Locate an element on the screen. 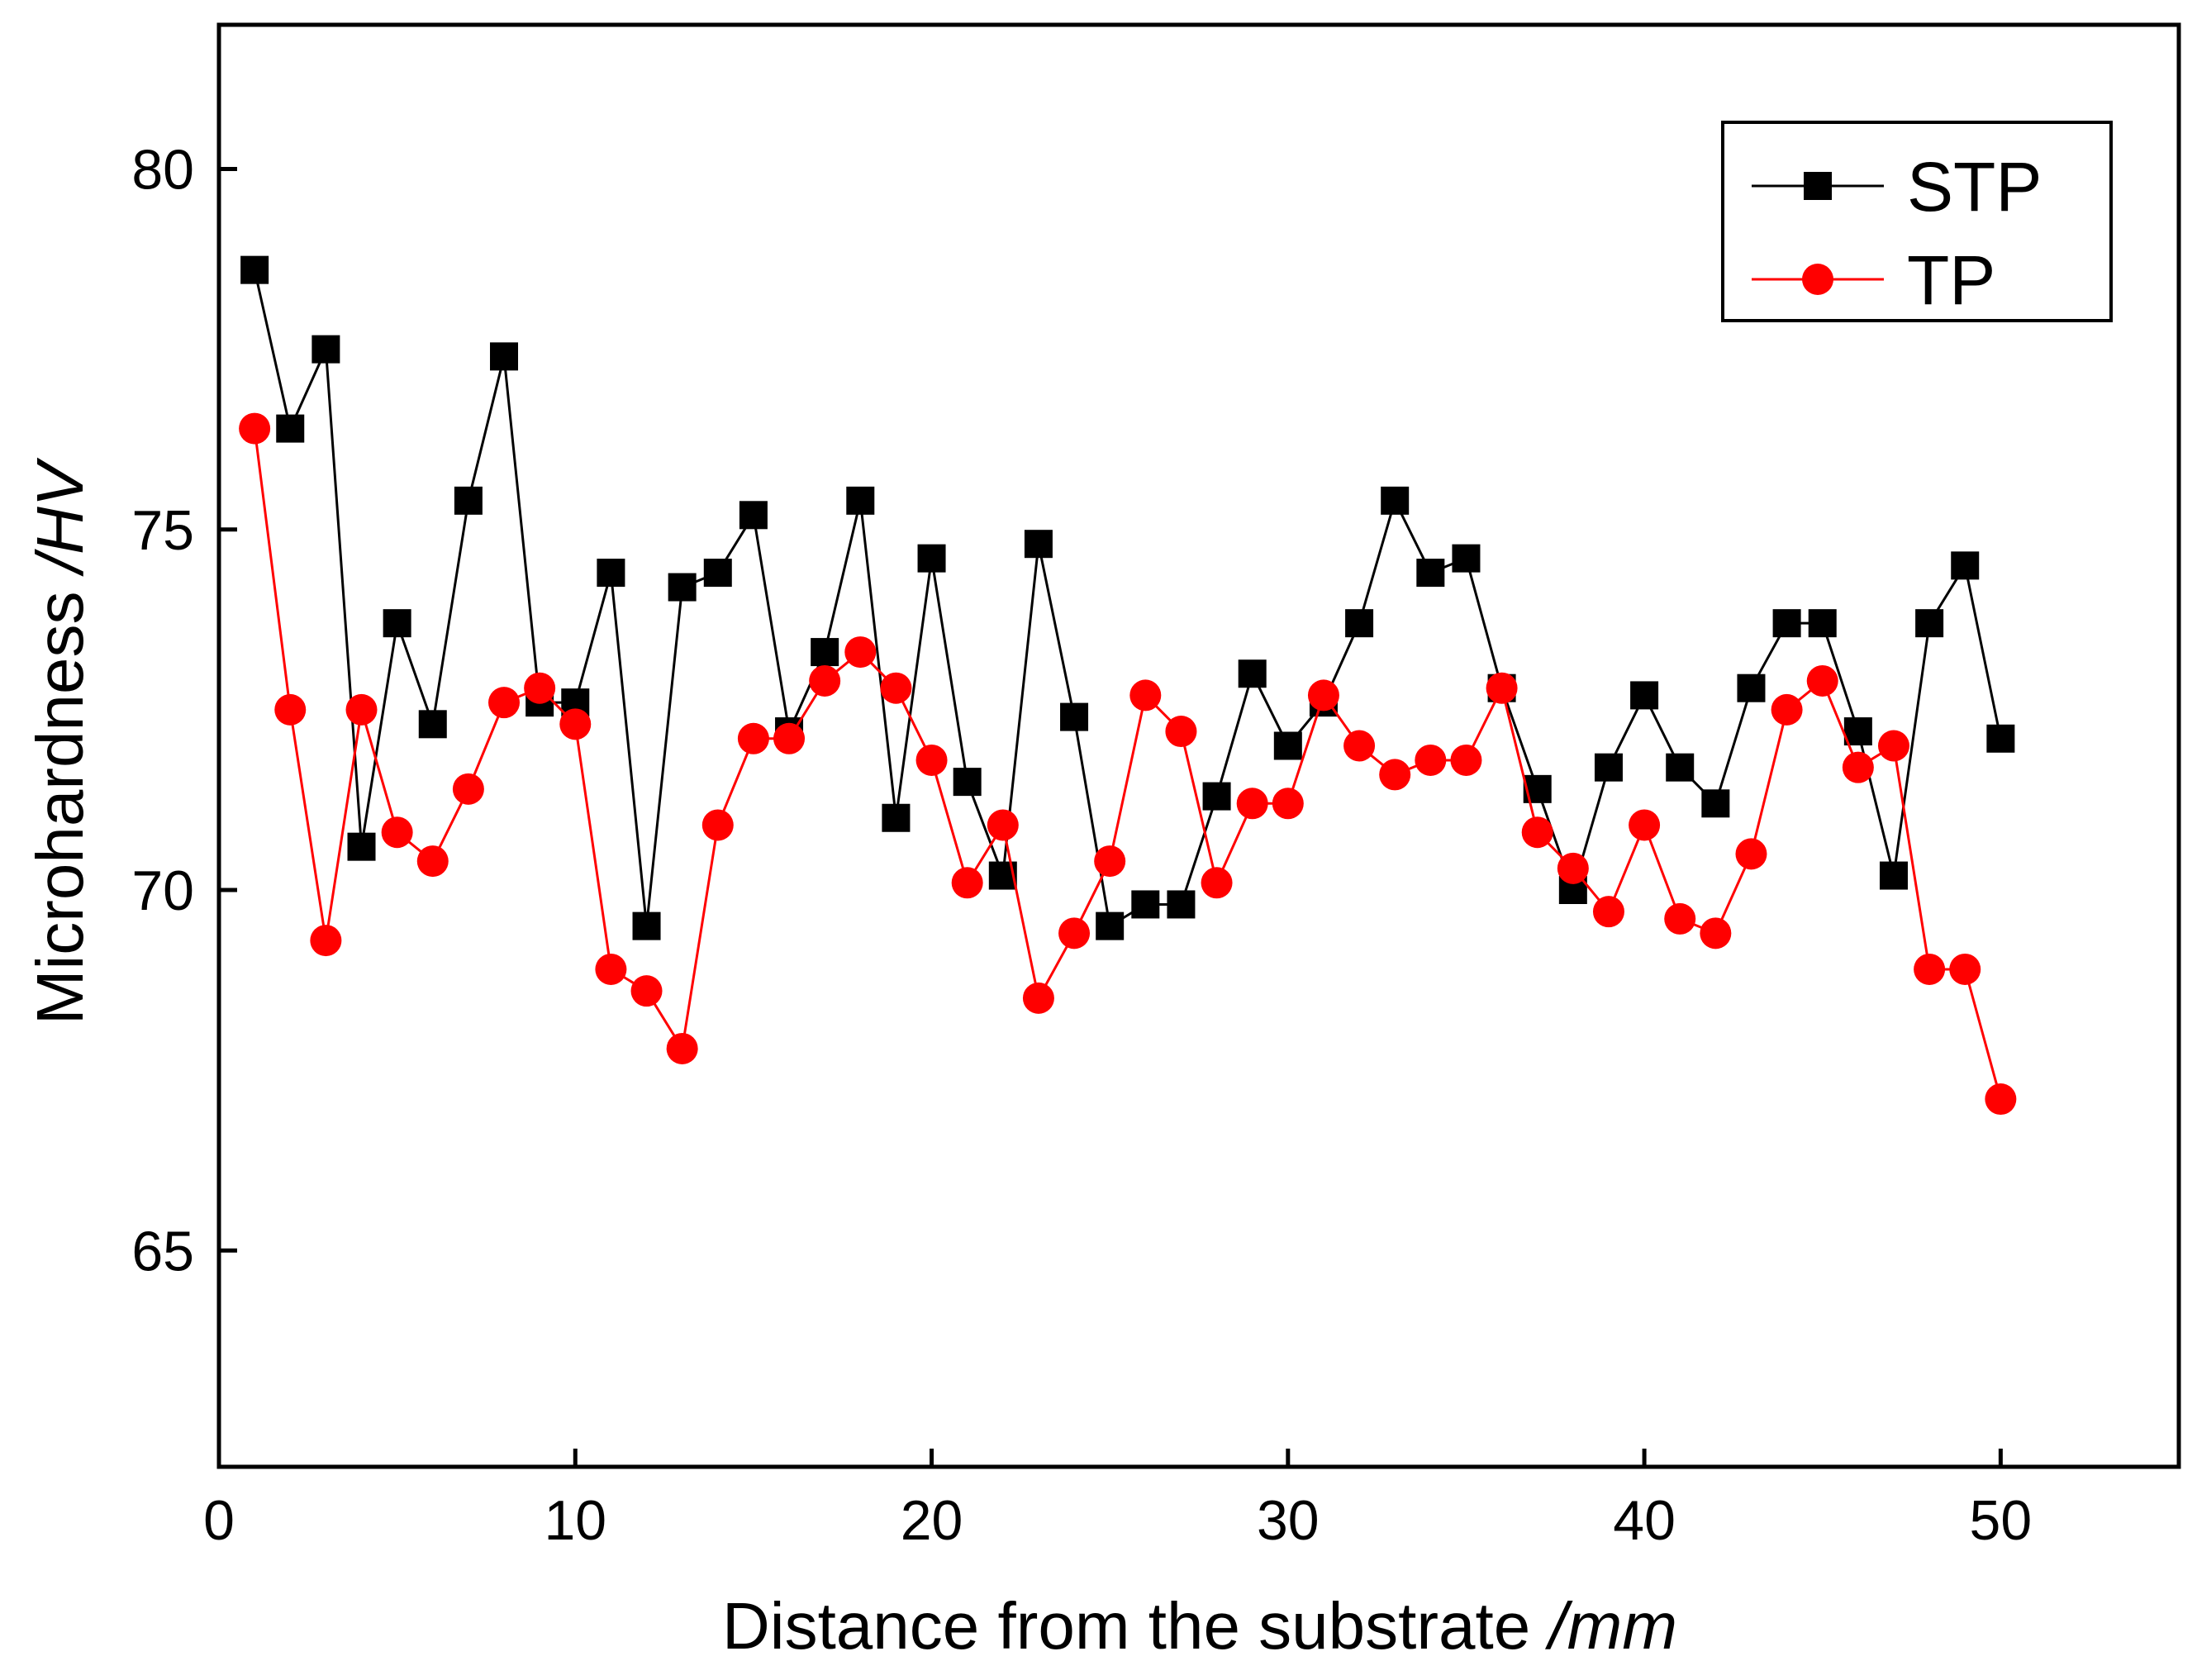 The image size is (2197, 1680). x-tick-label: 50 is located at coordinates (2002, 1520).